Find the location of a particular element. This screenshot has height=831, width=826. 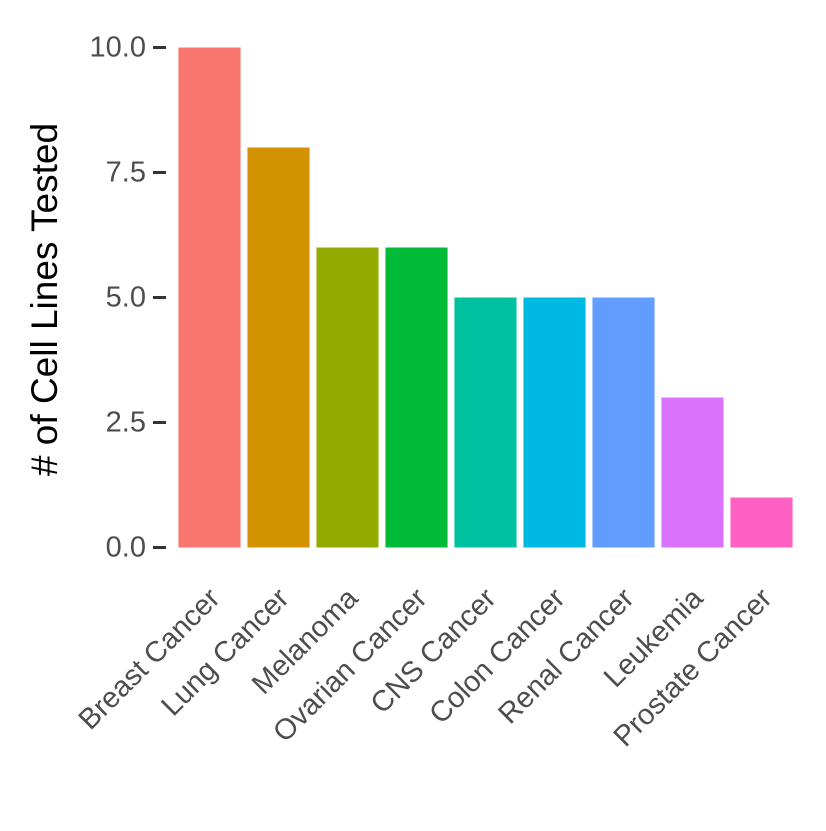

y-tick-label: 0.0 is located at coordinates (126, 548).